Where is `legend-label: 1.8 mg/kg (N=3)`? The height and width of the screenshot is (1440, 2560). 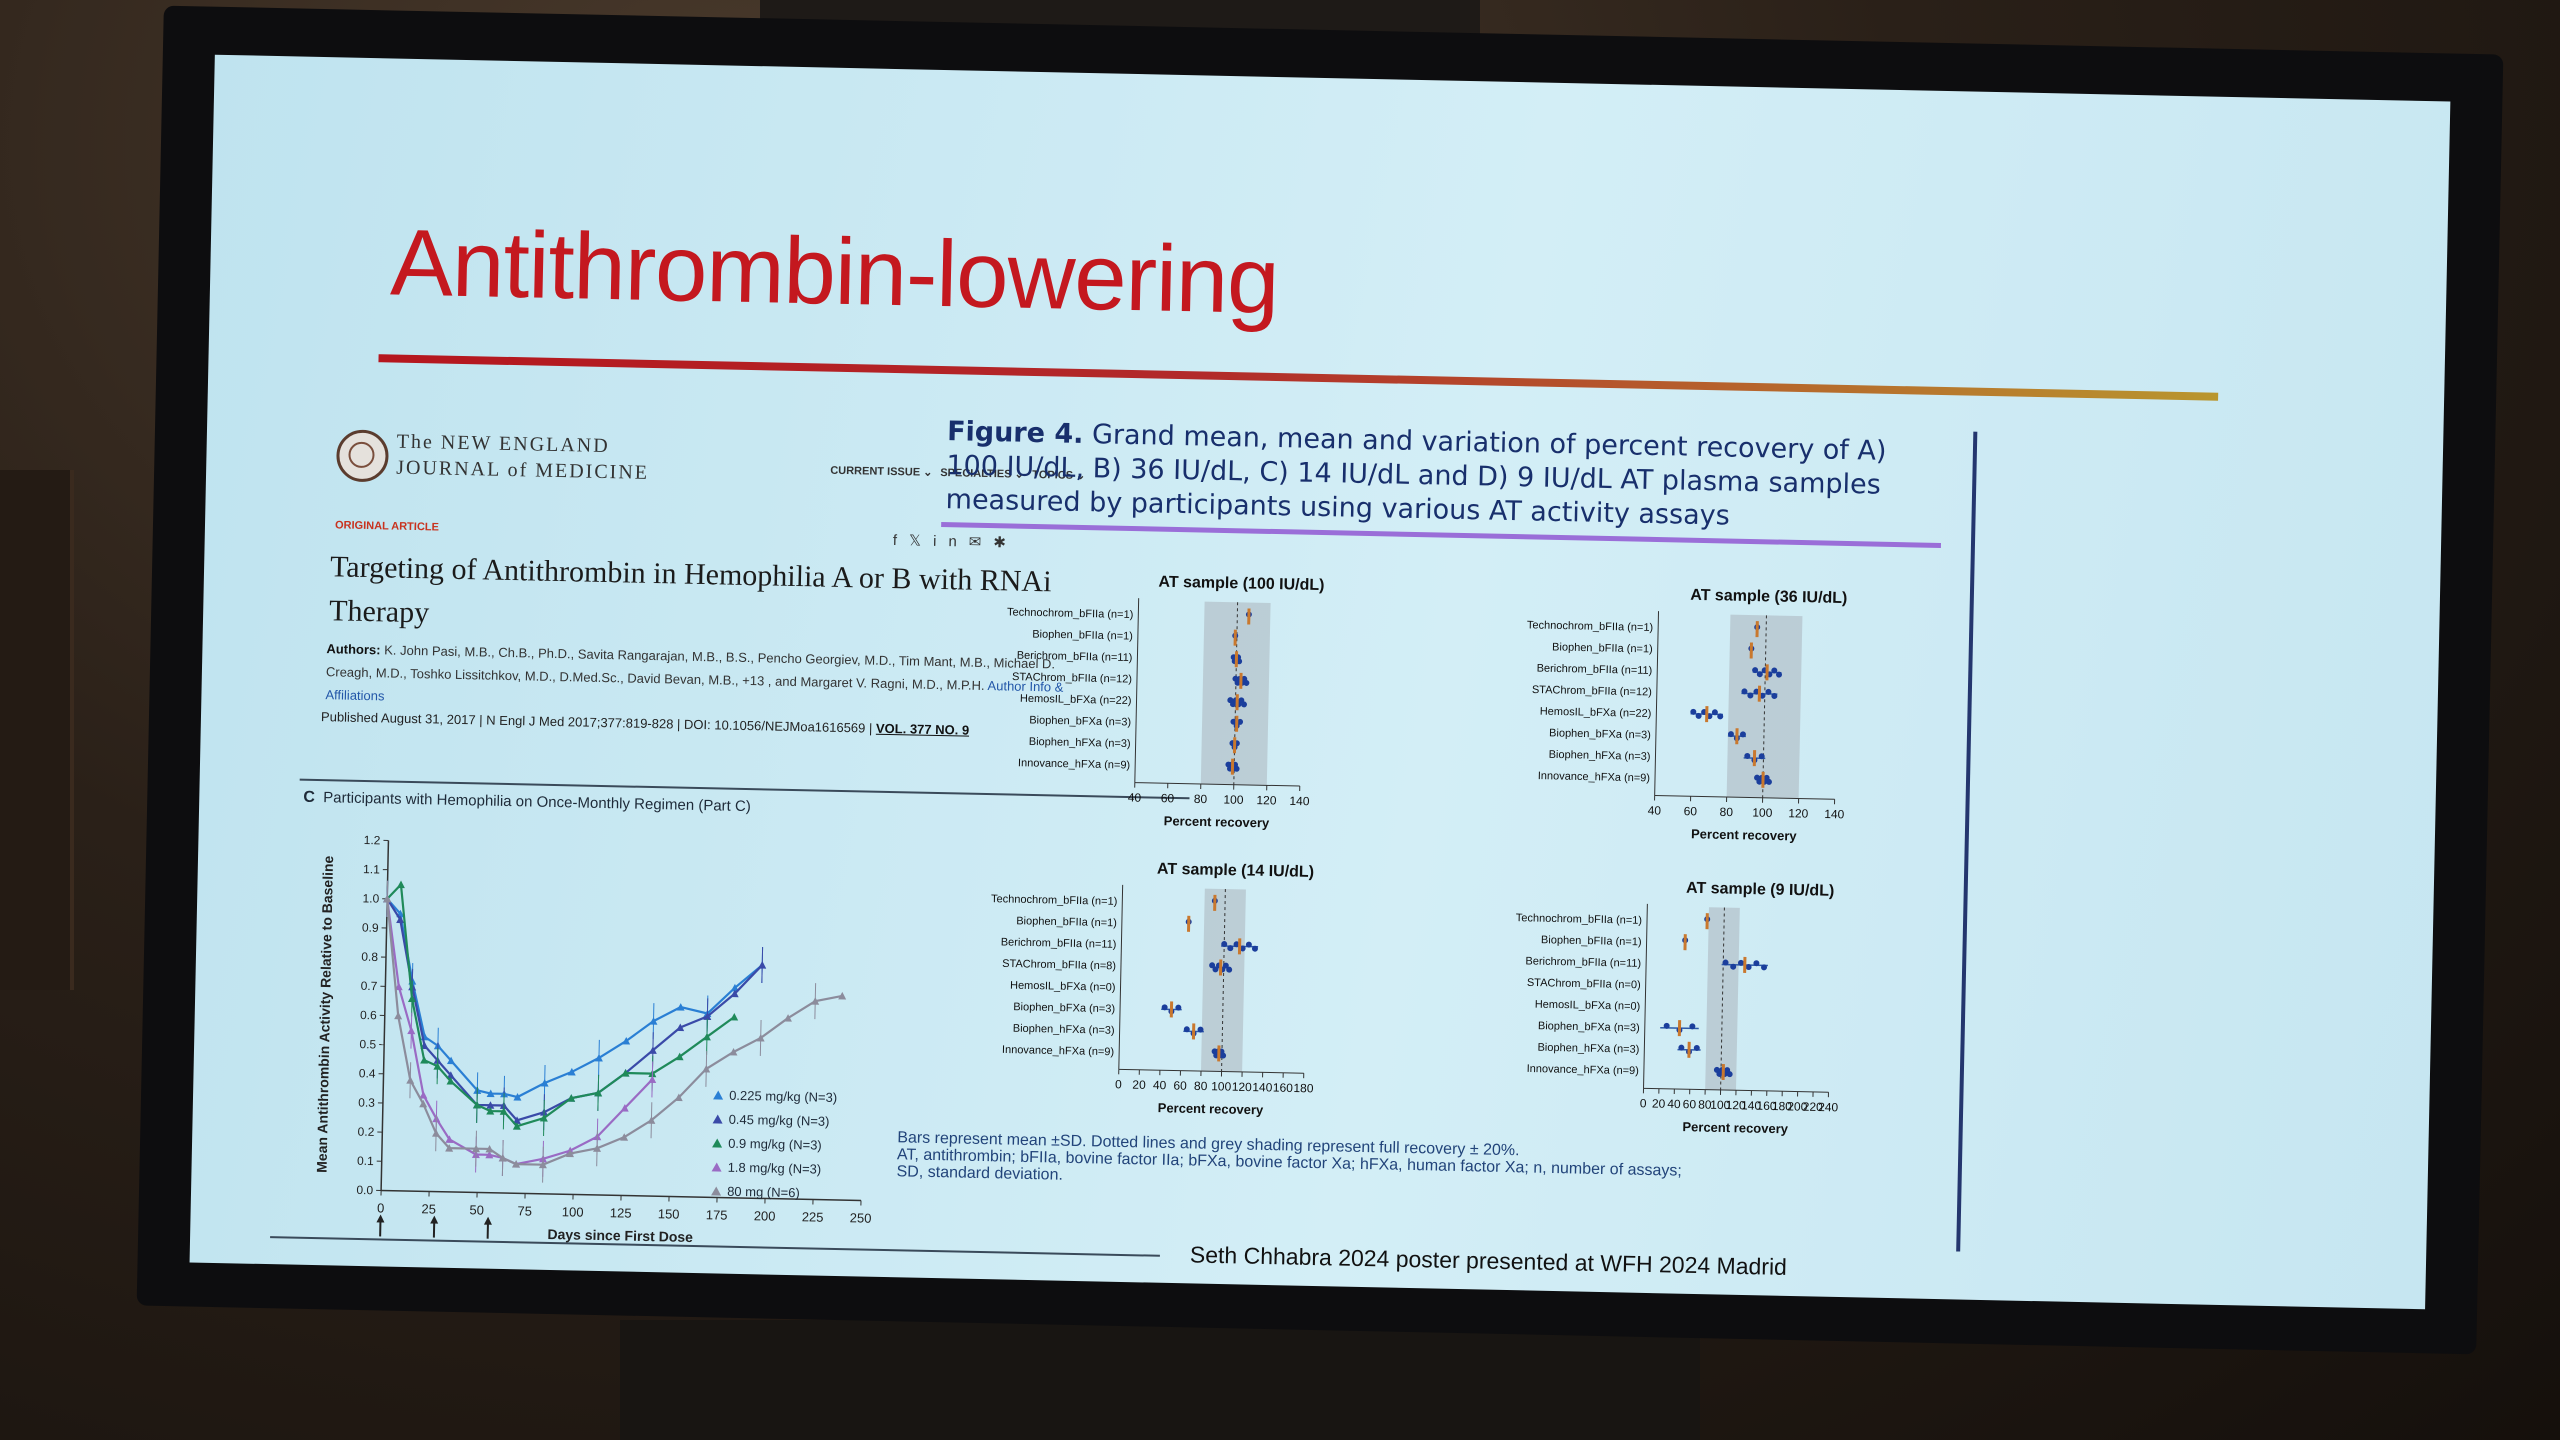 legend-label: 1.8 mg/kg (N=3) is located at coordinates (775, 1168).